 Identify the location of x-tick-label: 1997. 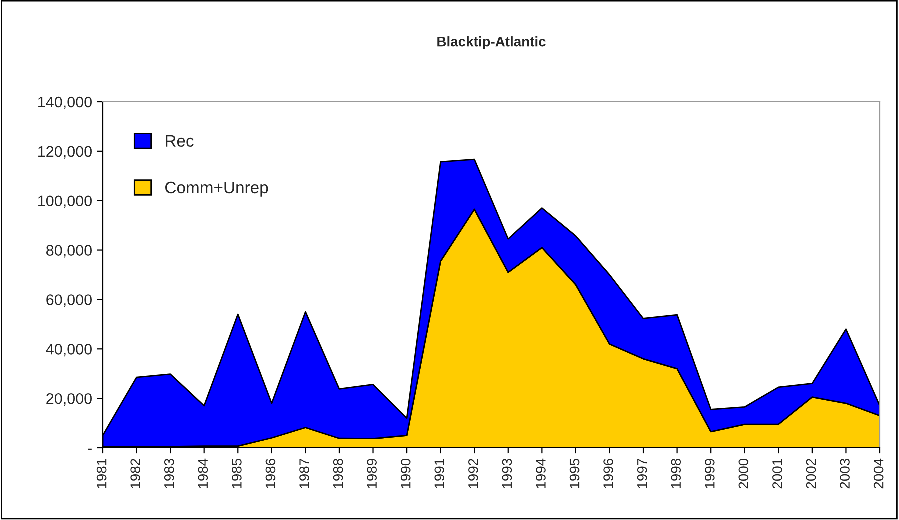
(642, 473).